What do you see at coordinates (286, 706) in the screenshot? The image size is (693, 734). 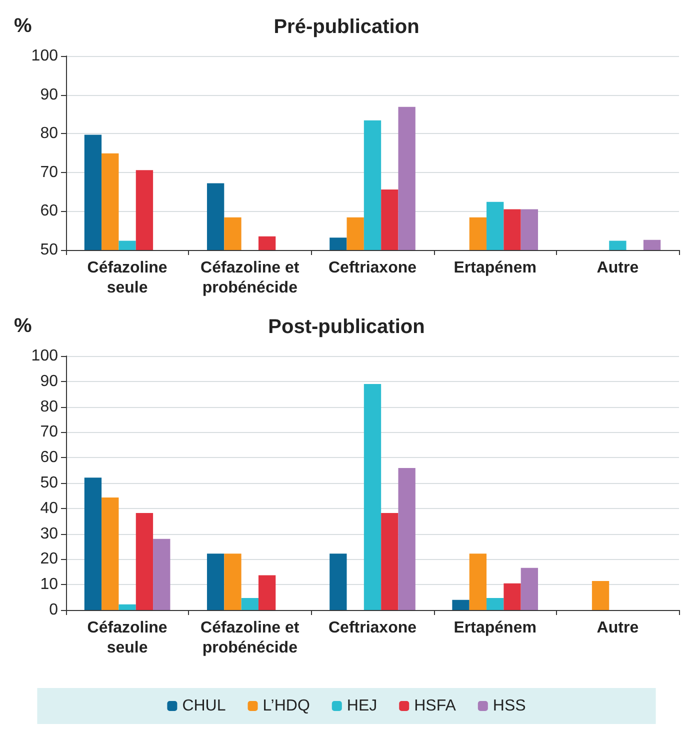 I see `legend-label: L’HDQ` at bounding box center [286, 706].